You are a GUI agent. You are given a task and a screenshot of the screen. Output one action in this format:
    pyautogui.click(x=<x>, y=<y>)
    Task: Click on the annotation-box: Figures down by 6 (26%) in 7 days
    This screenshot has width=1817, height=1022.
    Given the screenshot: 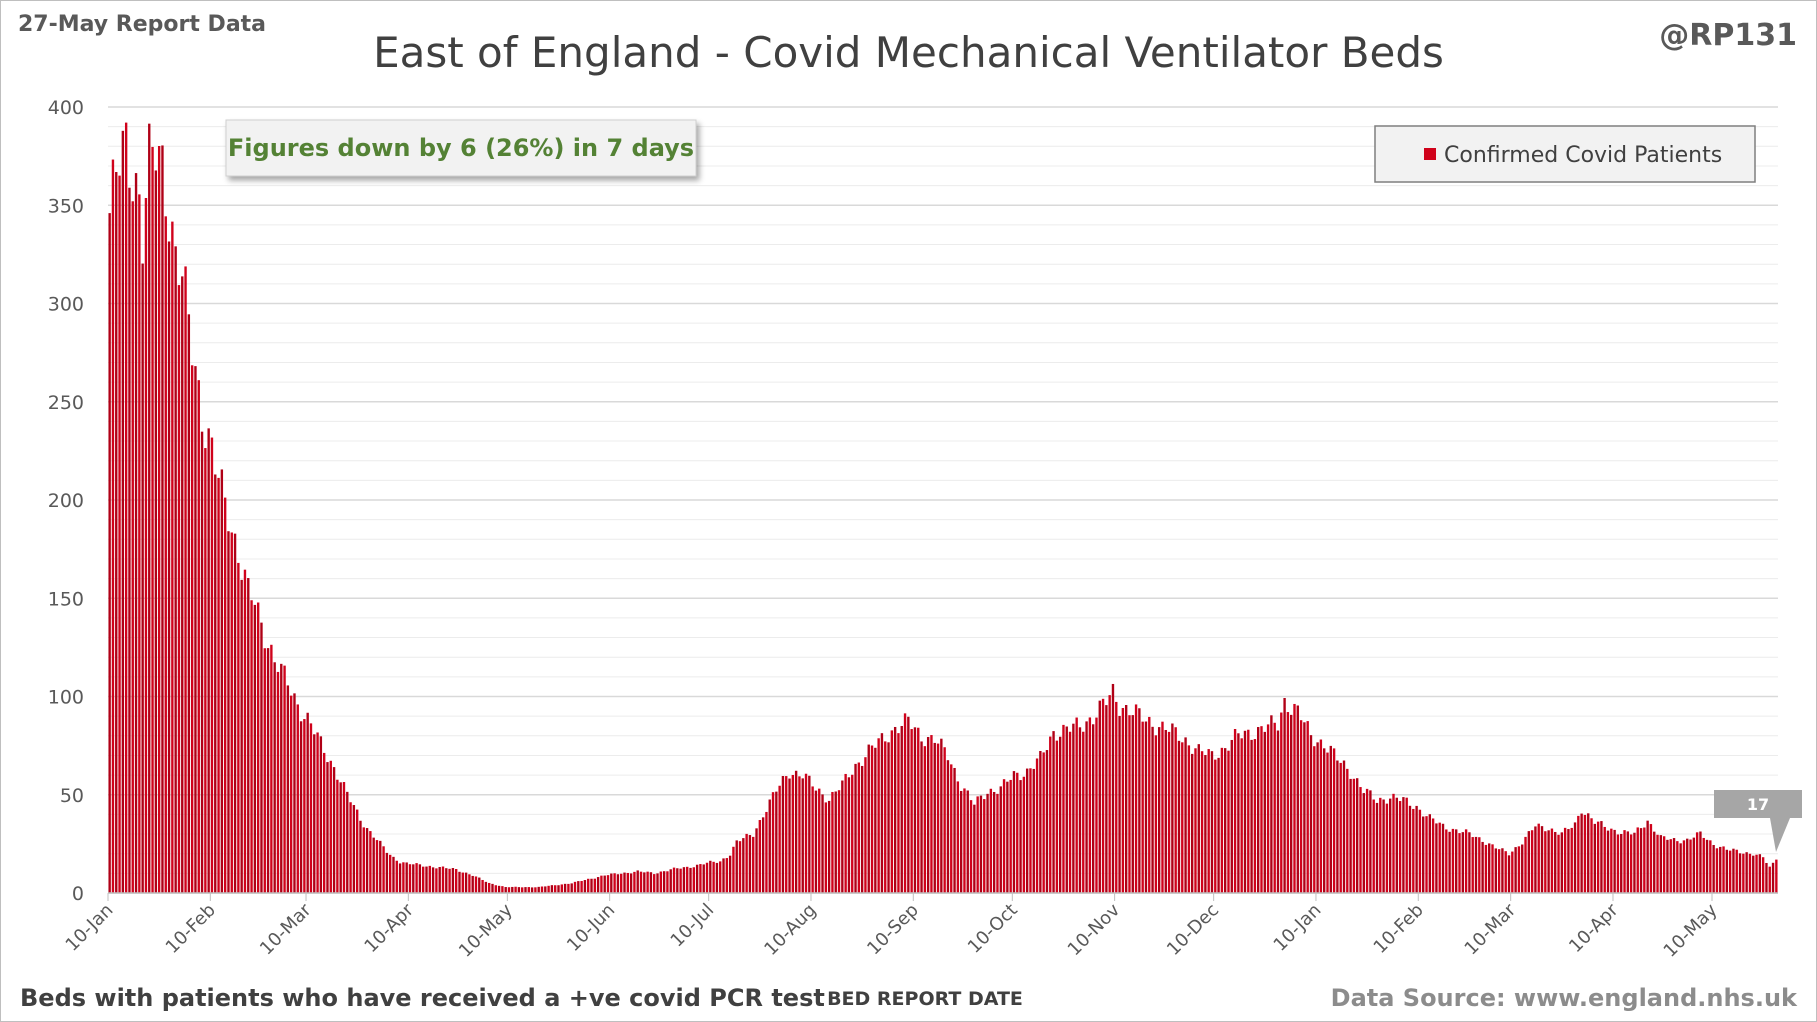 What is the action you would take?
    pyautogui.click(x=461, y=148)
    